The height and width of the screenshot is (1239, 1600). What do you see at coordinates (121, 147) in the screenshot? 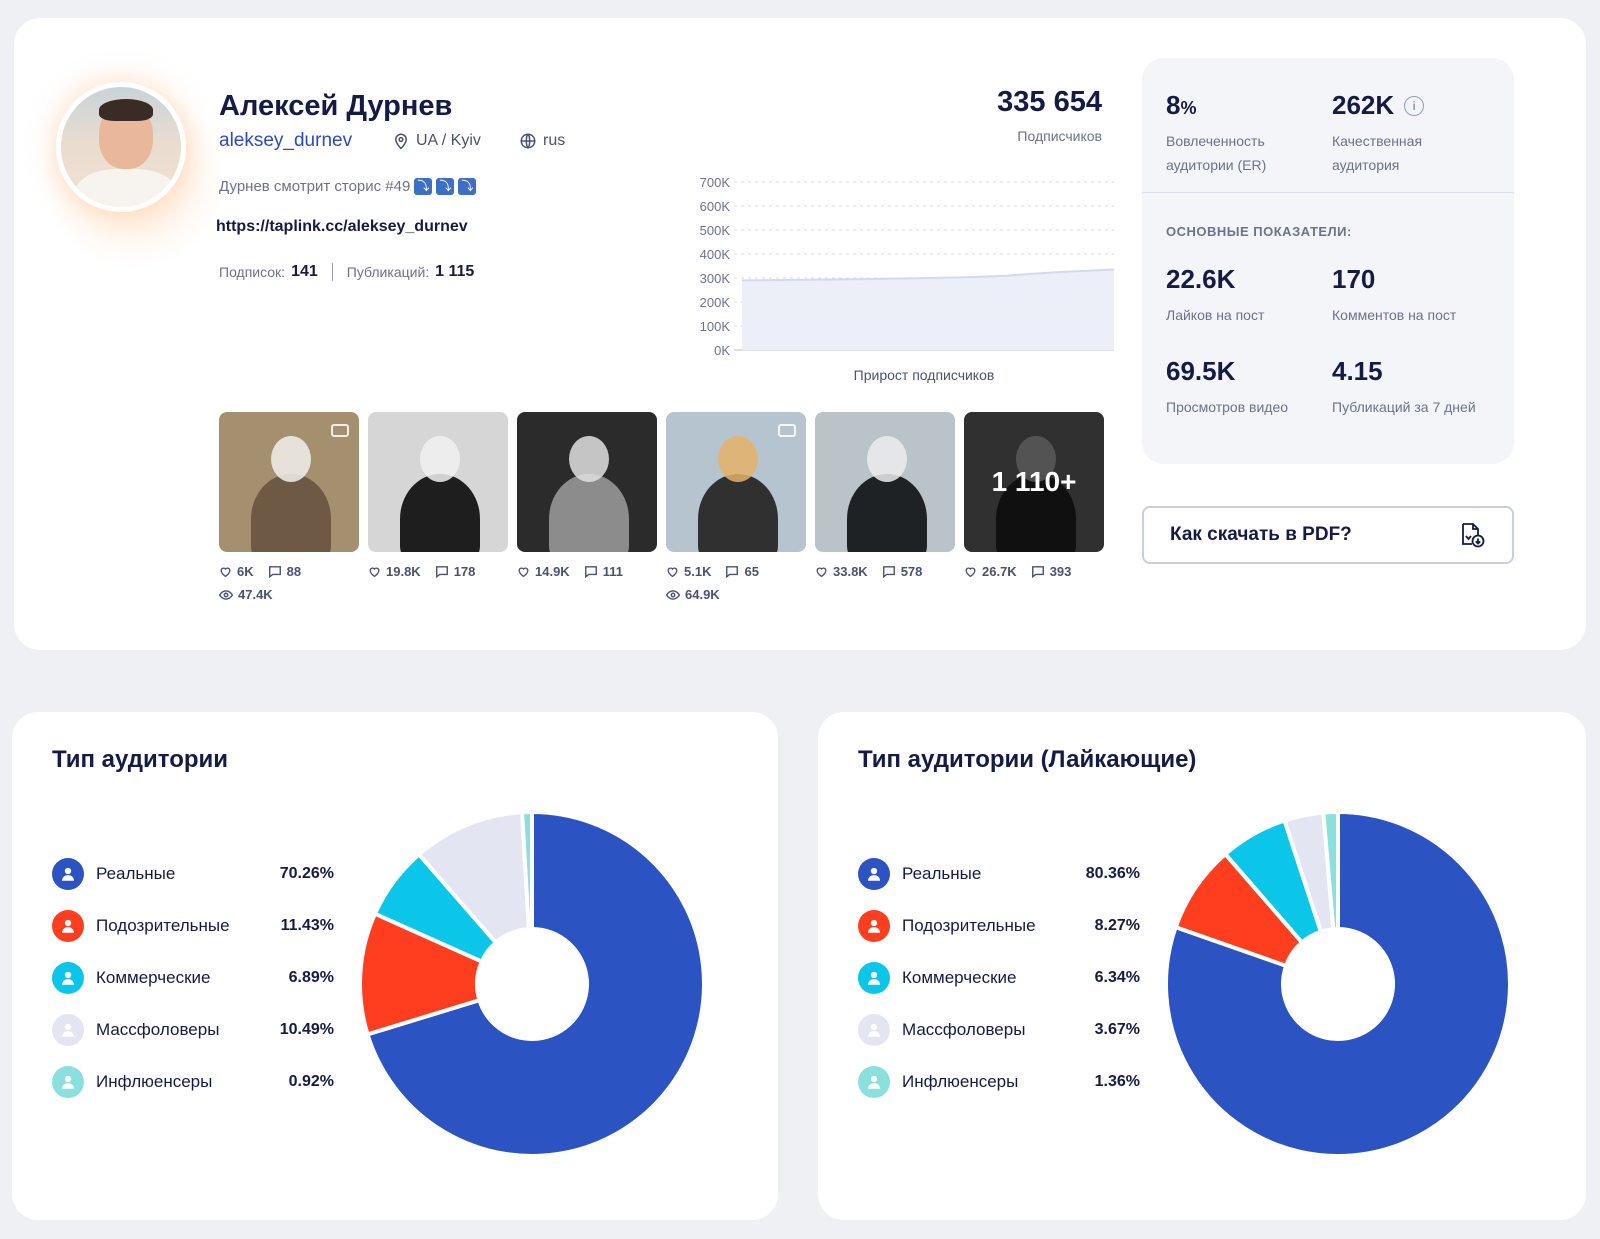
I see `avatar` at bounding box center [121, 147].